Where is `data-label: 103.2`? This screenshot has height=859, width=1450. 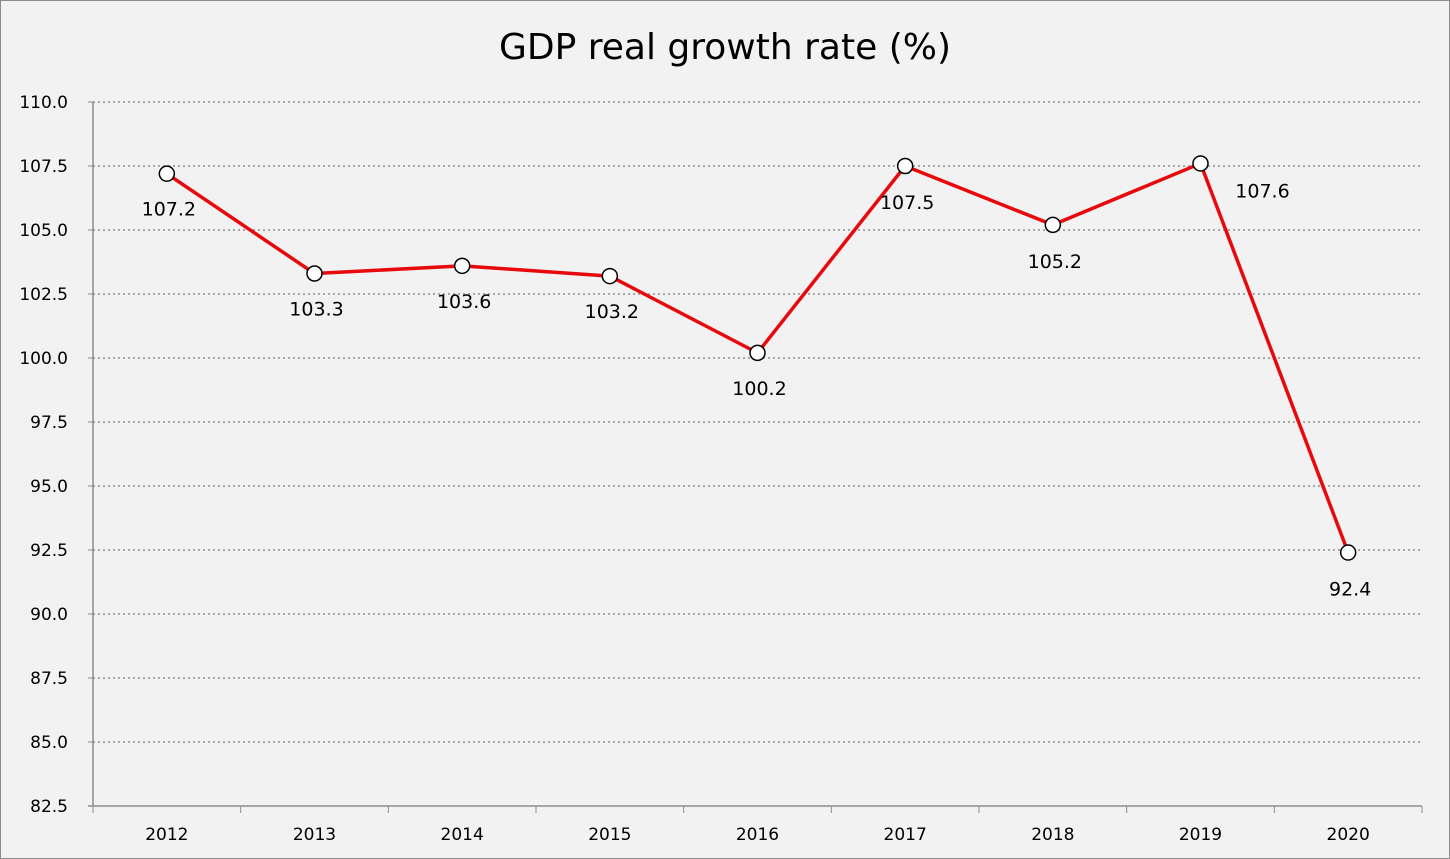 data-label: 103.2 is located at coordinates (612, 312).